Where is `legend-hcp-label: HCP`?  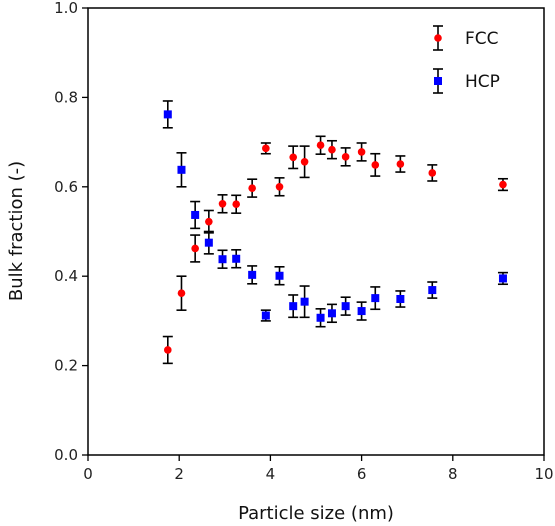 legend-hcp-label: HCP is located at coordinates (482, 82).